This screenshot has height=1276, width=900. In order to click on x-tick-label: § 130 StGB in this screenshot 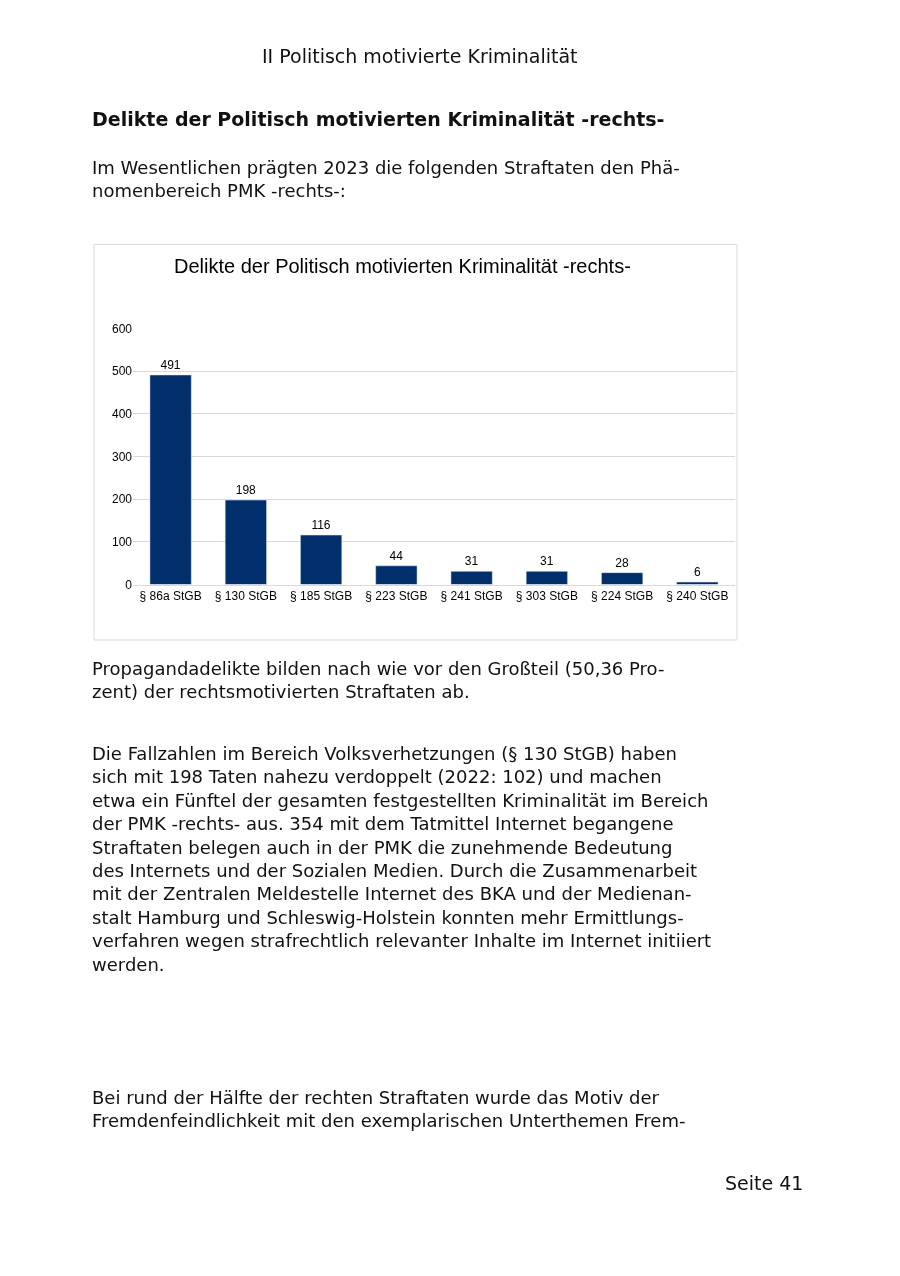, I will do `click(245, 595)`.